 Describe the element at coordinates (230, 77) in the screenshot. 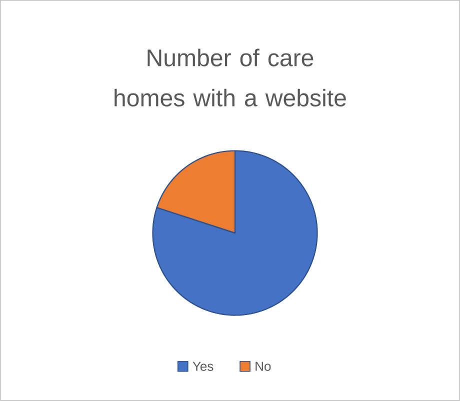

I see `chart-title: Number of care homes with a website` at that location.